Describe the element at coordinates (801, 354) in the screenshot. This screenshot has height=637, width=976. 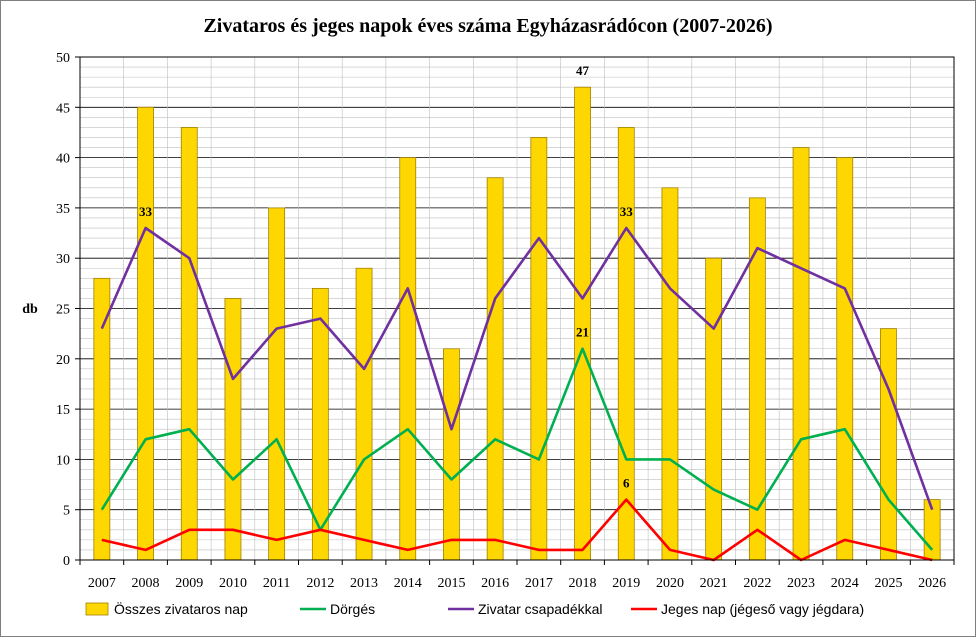
I see `bar-2023` at that location.